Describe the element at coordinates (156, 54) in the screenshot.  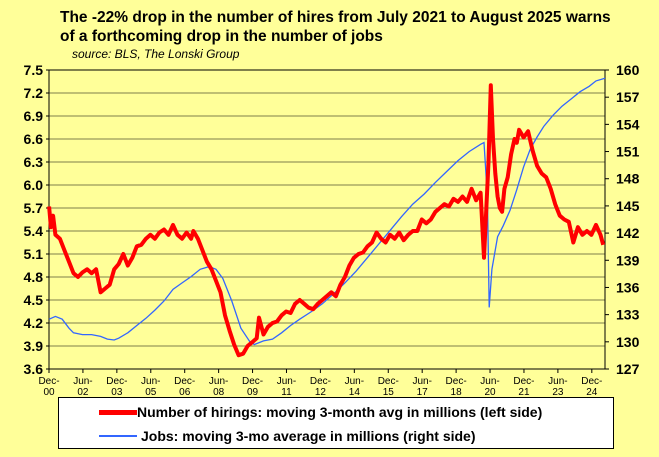
I see `chart-source: source: BLS, The Lonski Group` at that location.